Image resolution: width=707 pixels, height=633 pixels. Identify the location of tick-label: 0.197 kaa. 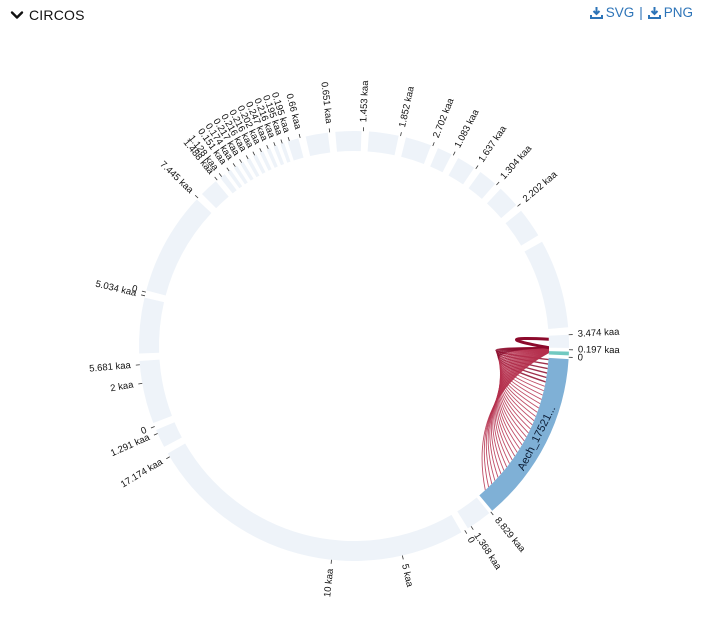
(599, 350).